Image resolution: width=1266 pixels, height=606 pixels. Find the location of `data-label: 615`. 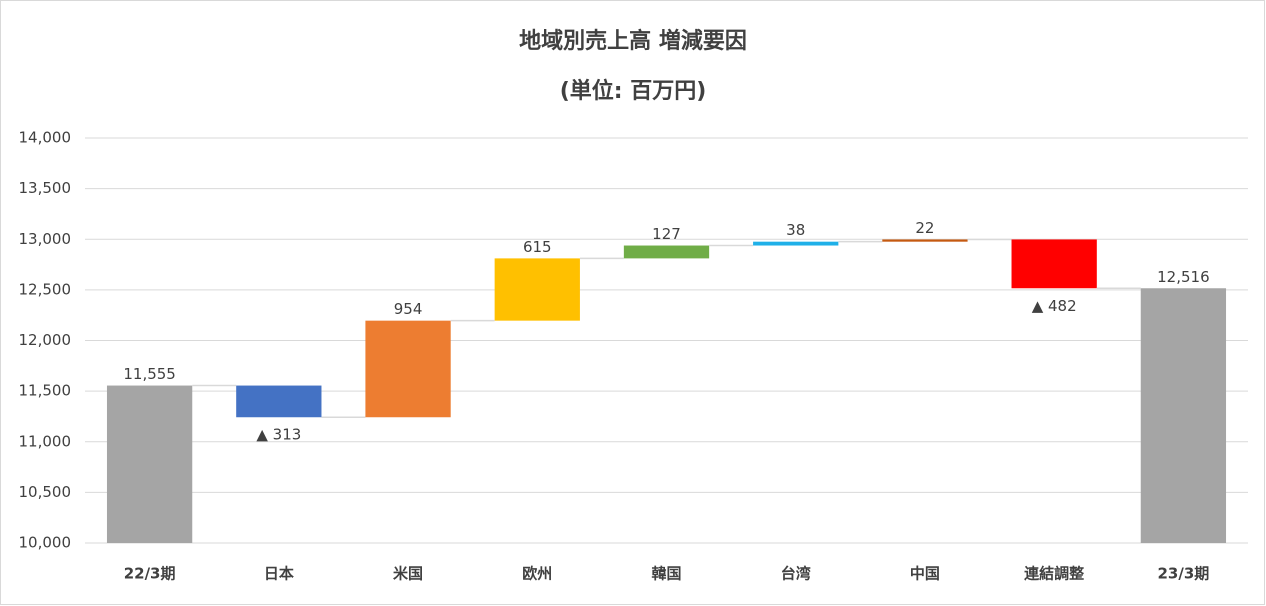

data-label: 615 is located at coordinates (537, 247).